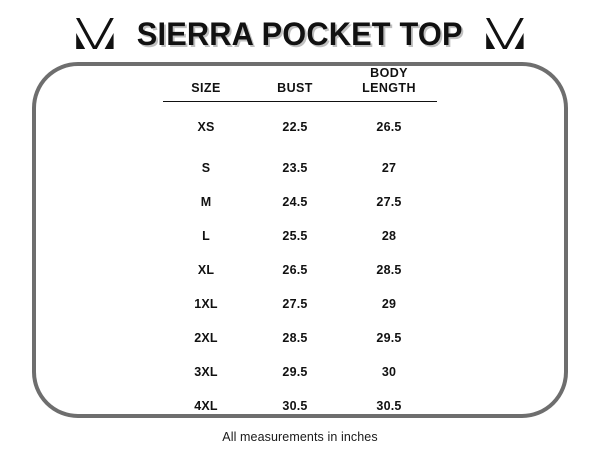  Describe the element at coordinates (295, 126) in the screenshot. I see `cell-bust: 22.5` at that location.